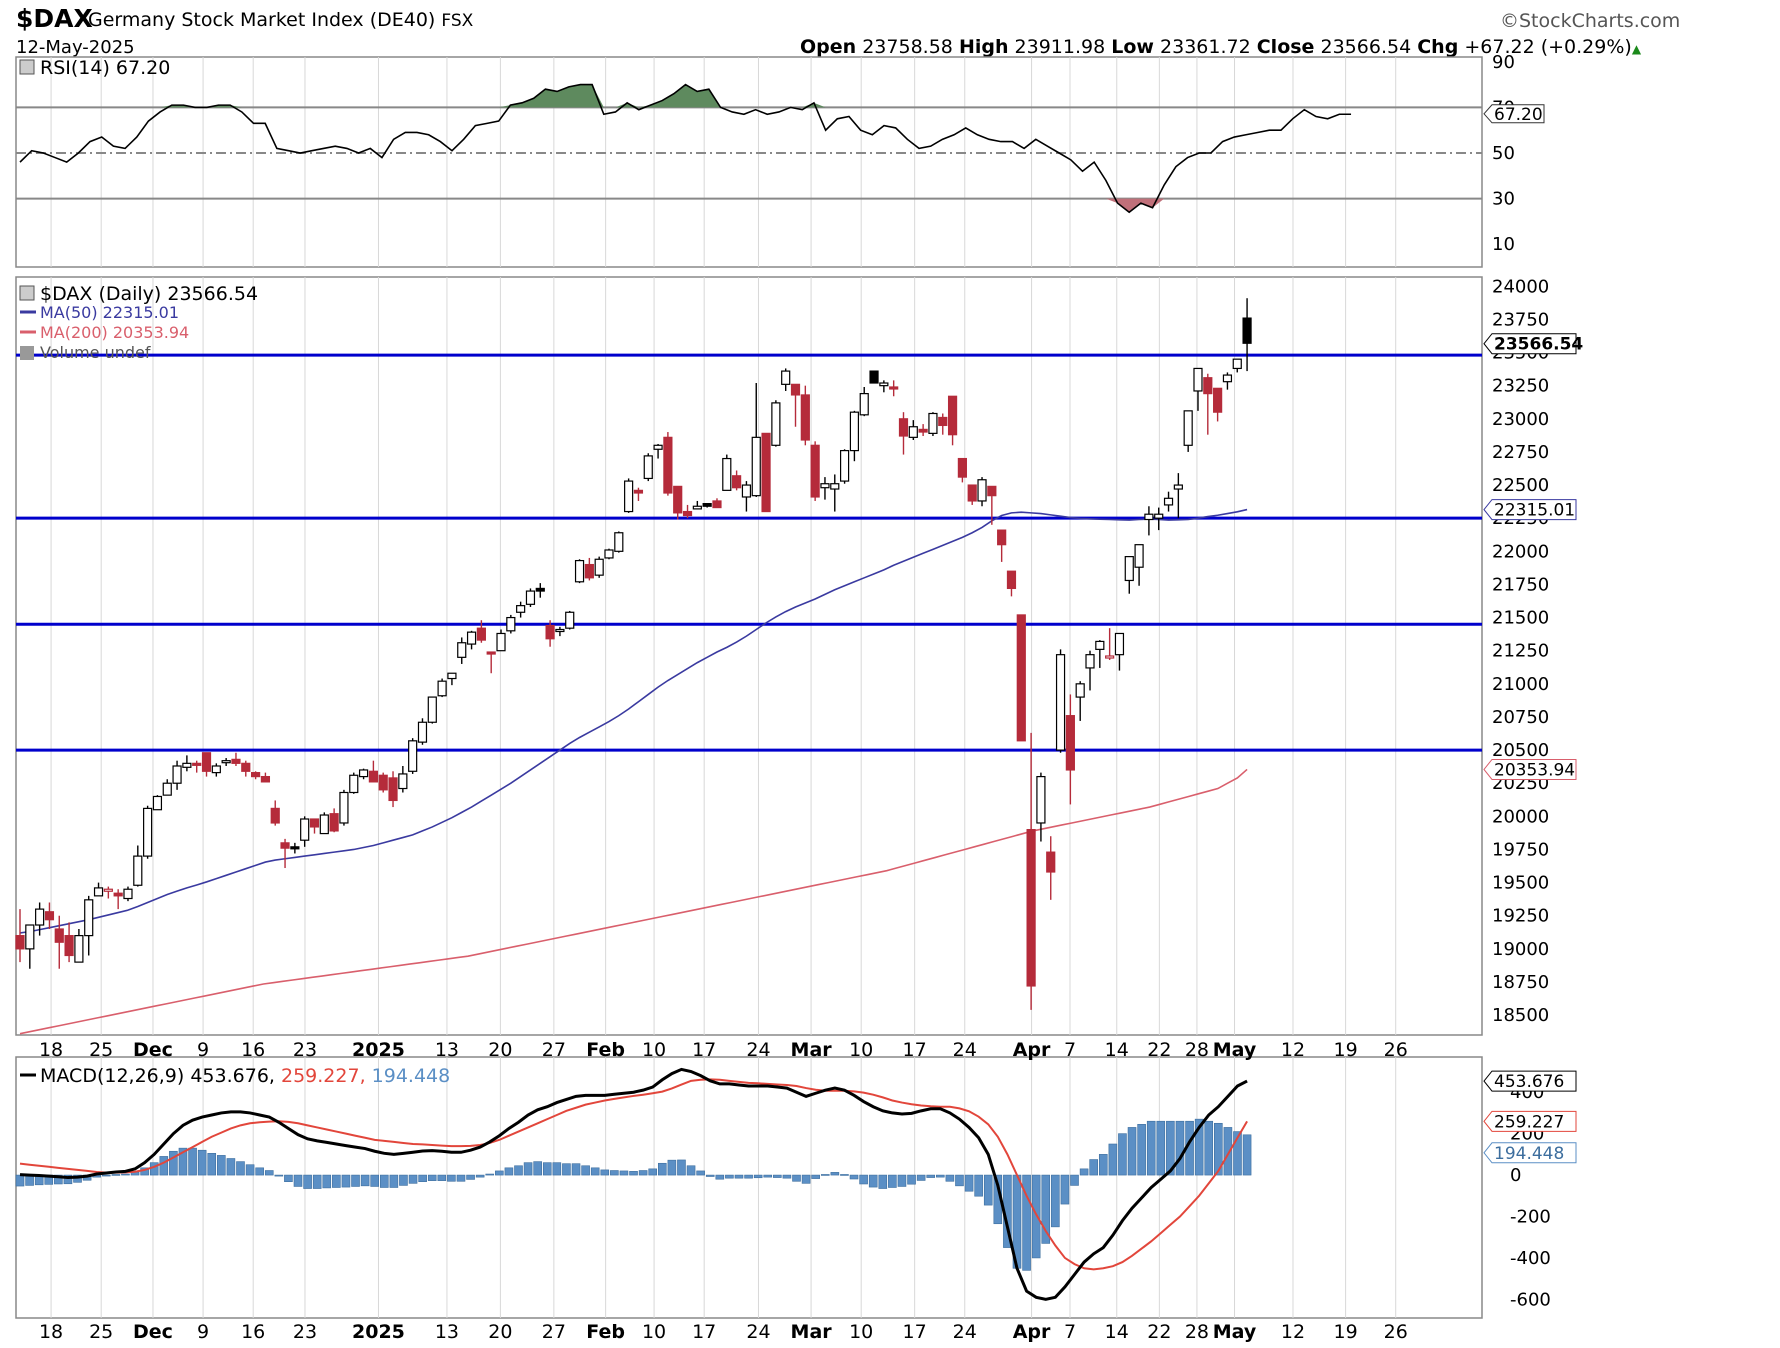 The image size is (1780, 1348). I want to click on x-tick-label-price: 12, so click(1293, 1050).